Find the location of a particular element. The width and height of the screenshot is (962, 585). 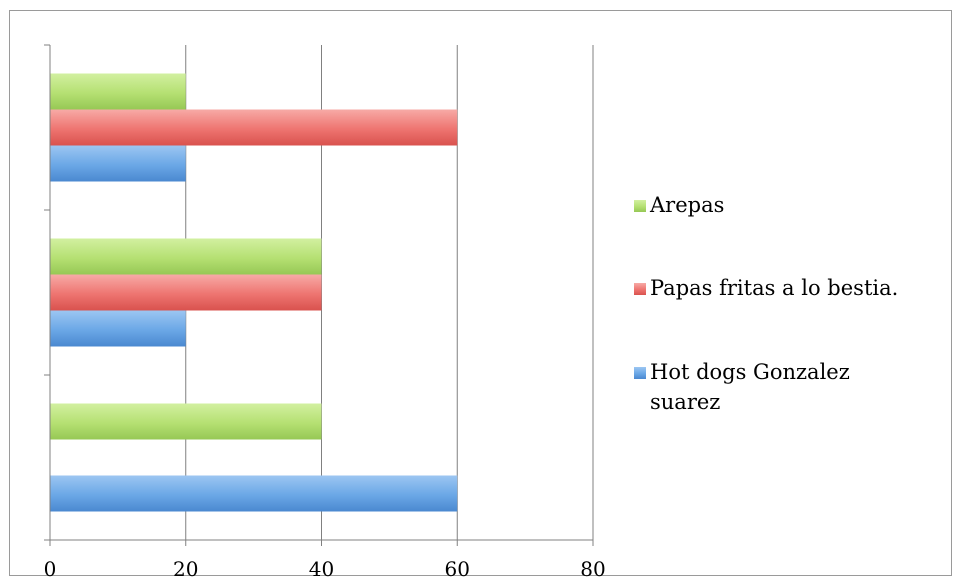

legend-label-line-1: suarez is located at coordinates (685, 402).